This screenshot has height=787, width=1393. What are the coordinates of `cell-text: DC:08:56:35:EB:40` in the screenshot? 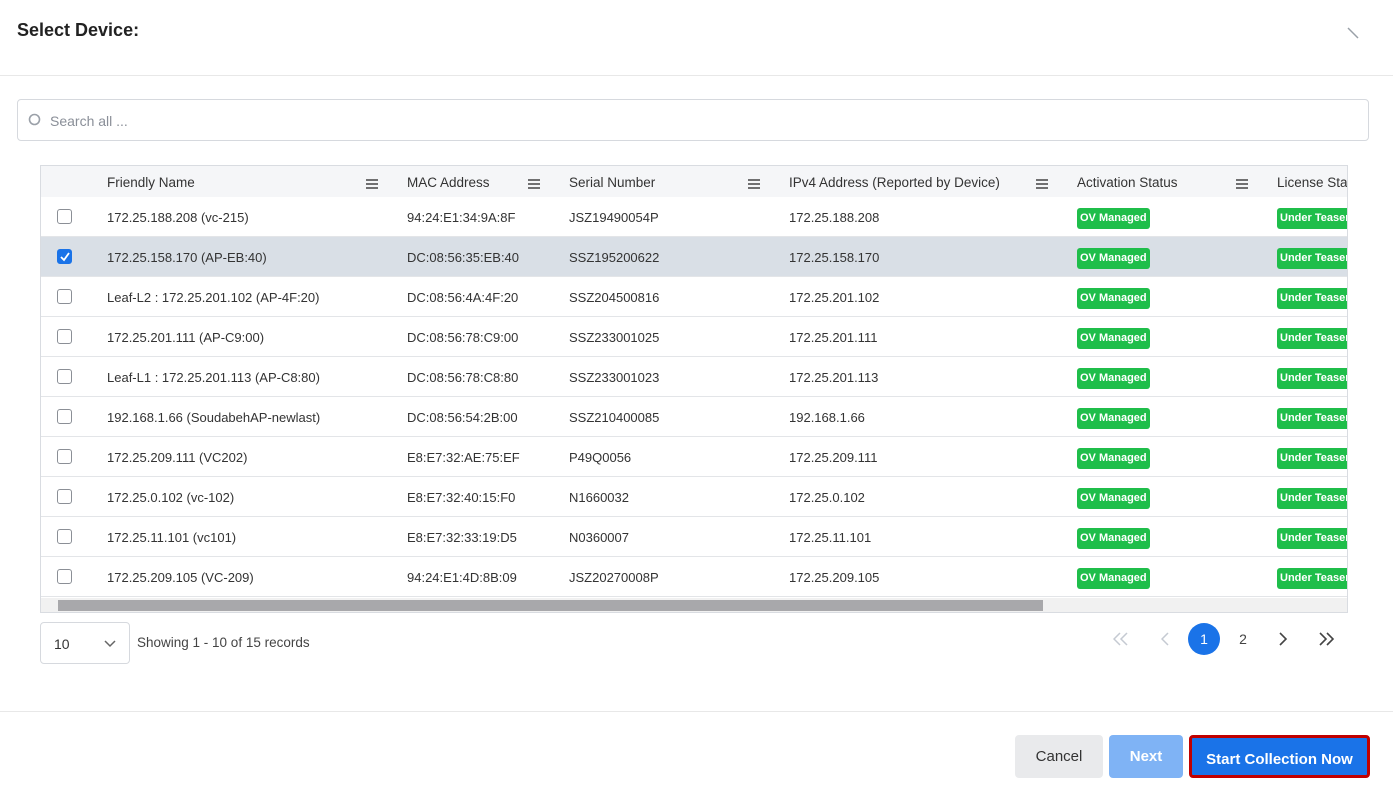 It's located at (463, 257).